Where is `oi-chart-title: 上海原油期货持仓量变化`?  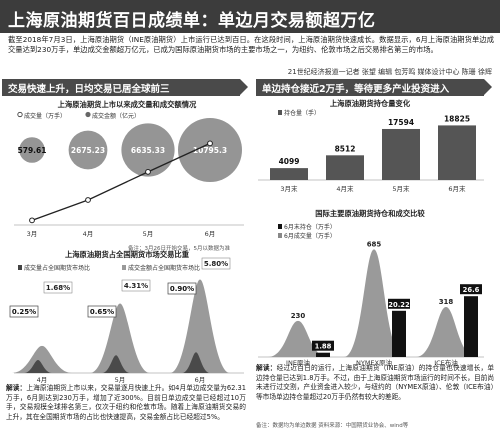
oi-chart-title: 上海原油期货持仓量变化 is located at coordinates (370, 103).